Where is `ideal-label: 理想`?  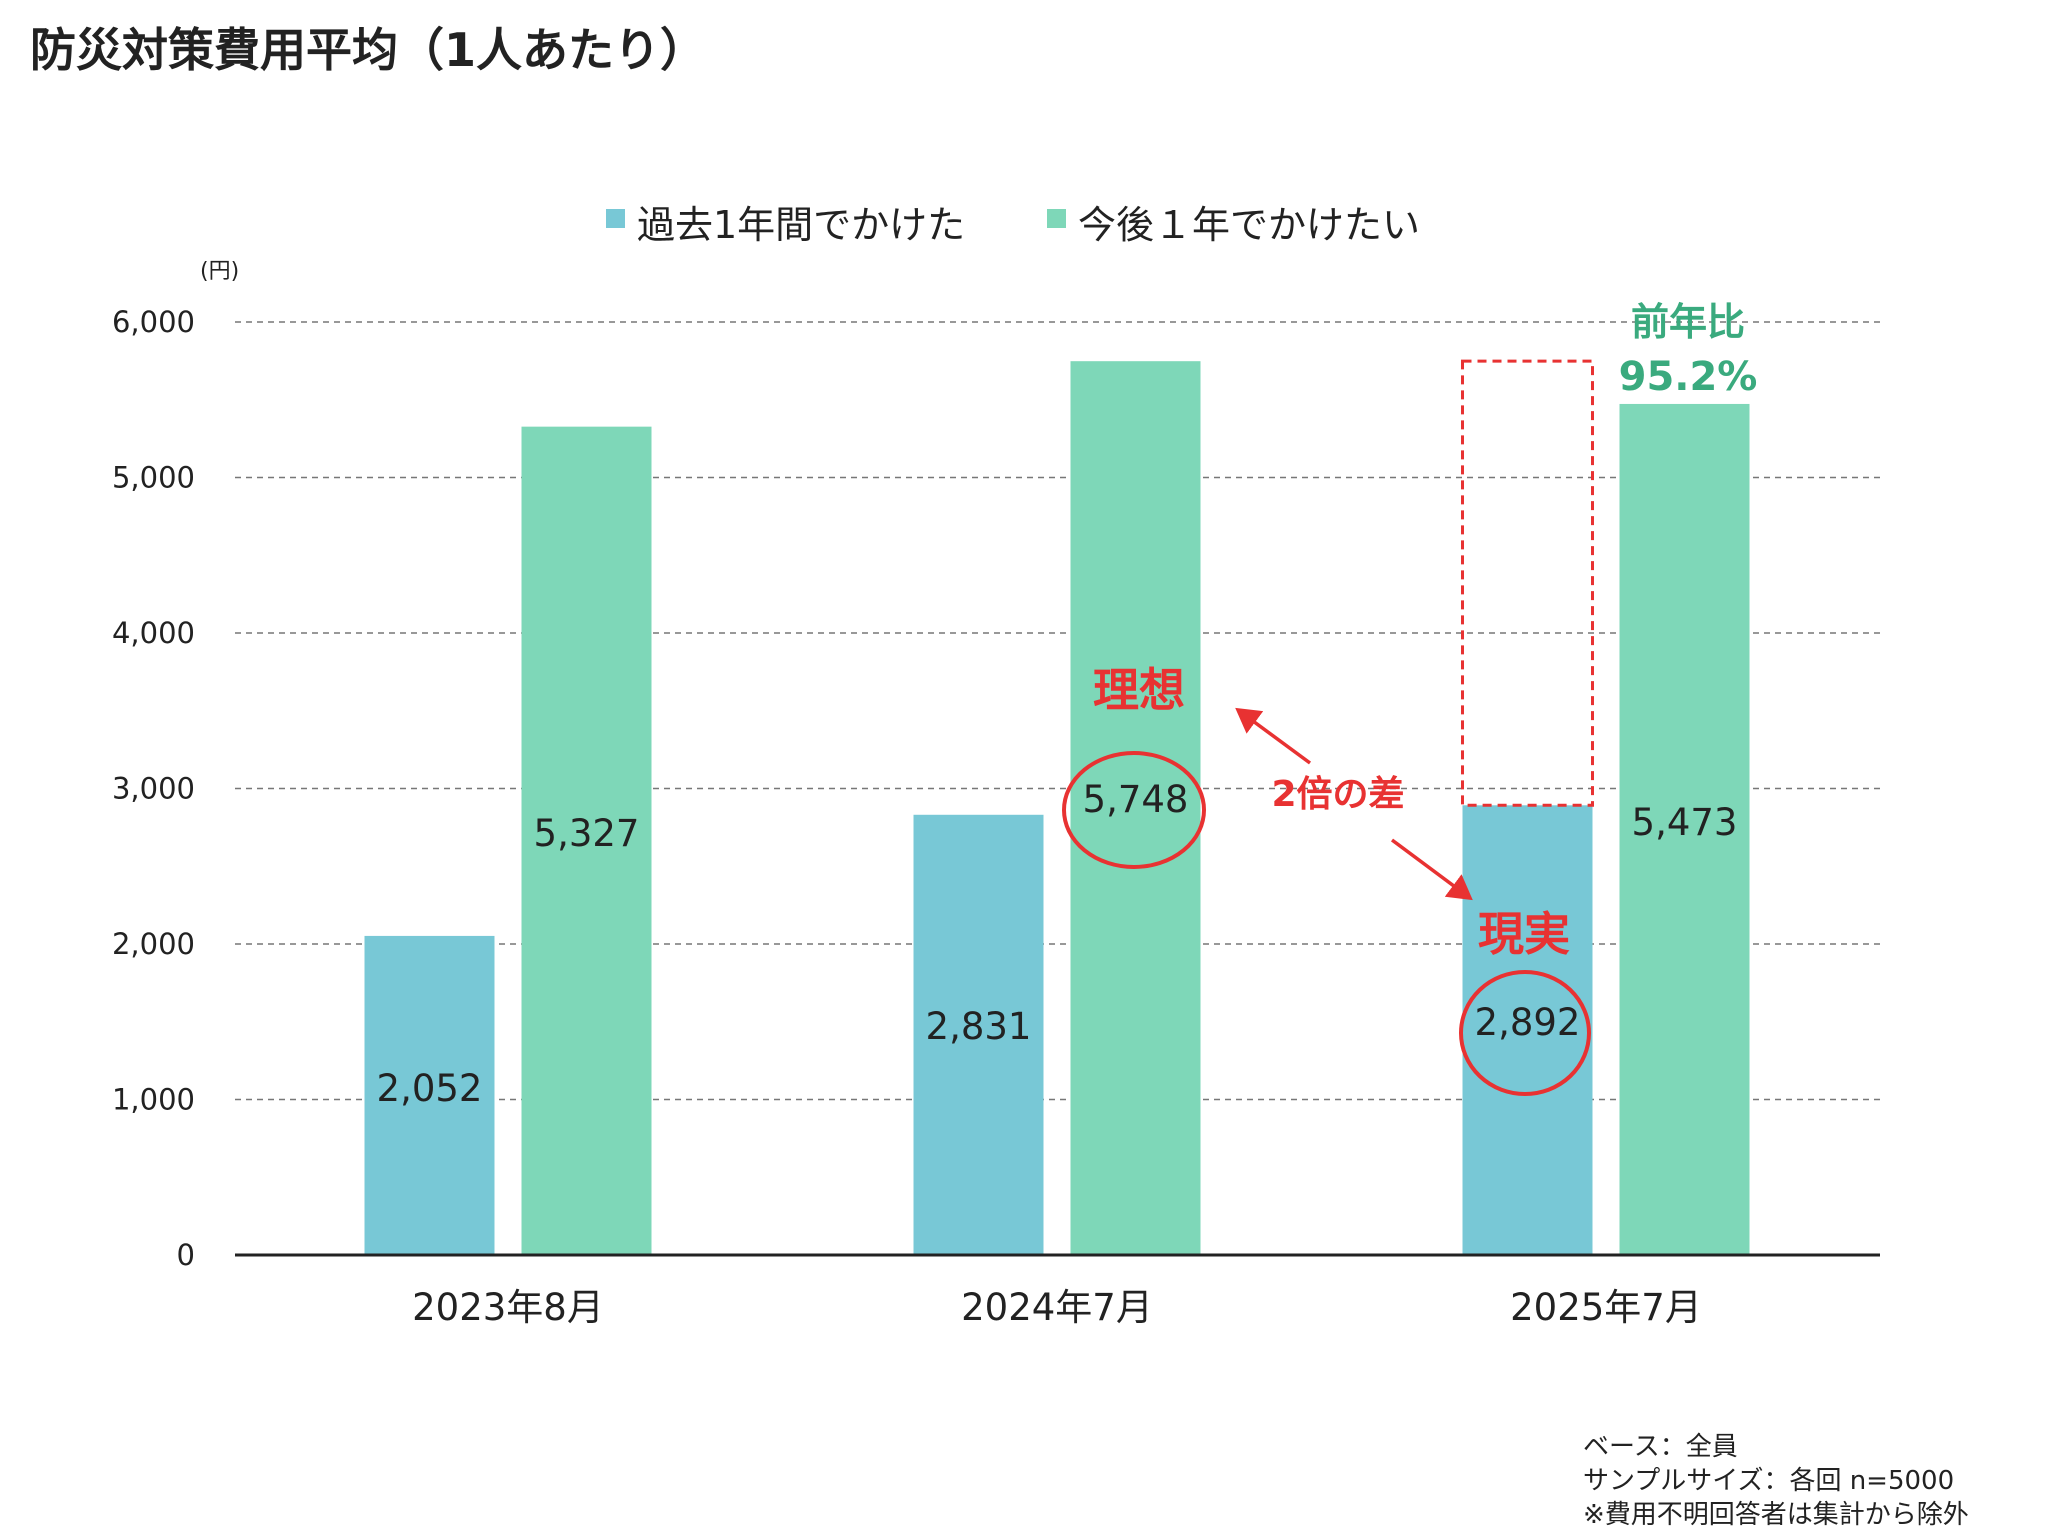 ideal-label: 理想 is located at coordinates (1139, 690).